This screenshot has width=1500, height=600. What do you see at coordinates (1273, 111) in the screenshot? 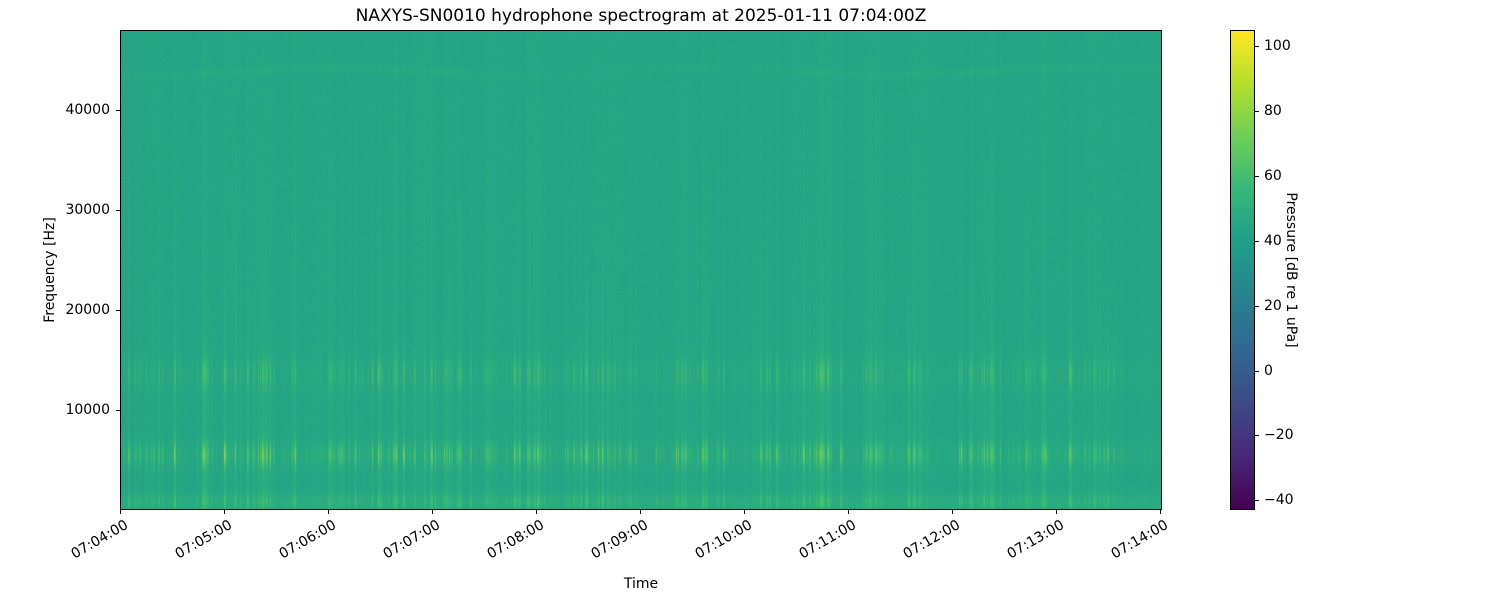
I see `colorbar-tick-label: 80` at bounding box center [1273, 111].